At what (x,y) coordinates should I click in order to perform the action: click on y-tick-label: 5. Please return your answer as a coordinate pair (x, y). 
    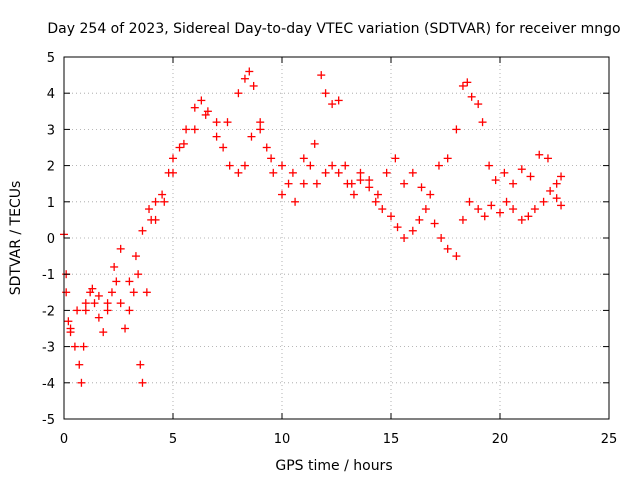
    Looking at the image, I should click on (51, 58).